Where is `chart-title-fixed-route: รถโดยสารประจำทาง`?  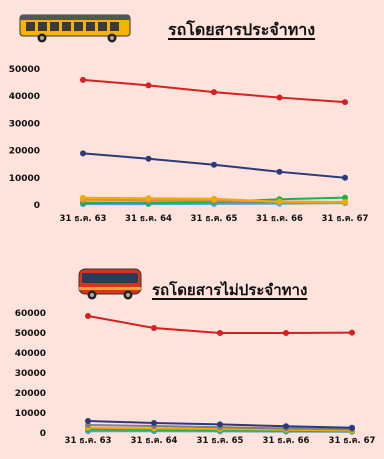 chart-title-fixed-route: รถโดยสารประจำทาง is located at coordinates (242, 29).